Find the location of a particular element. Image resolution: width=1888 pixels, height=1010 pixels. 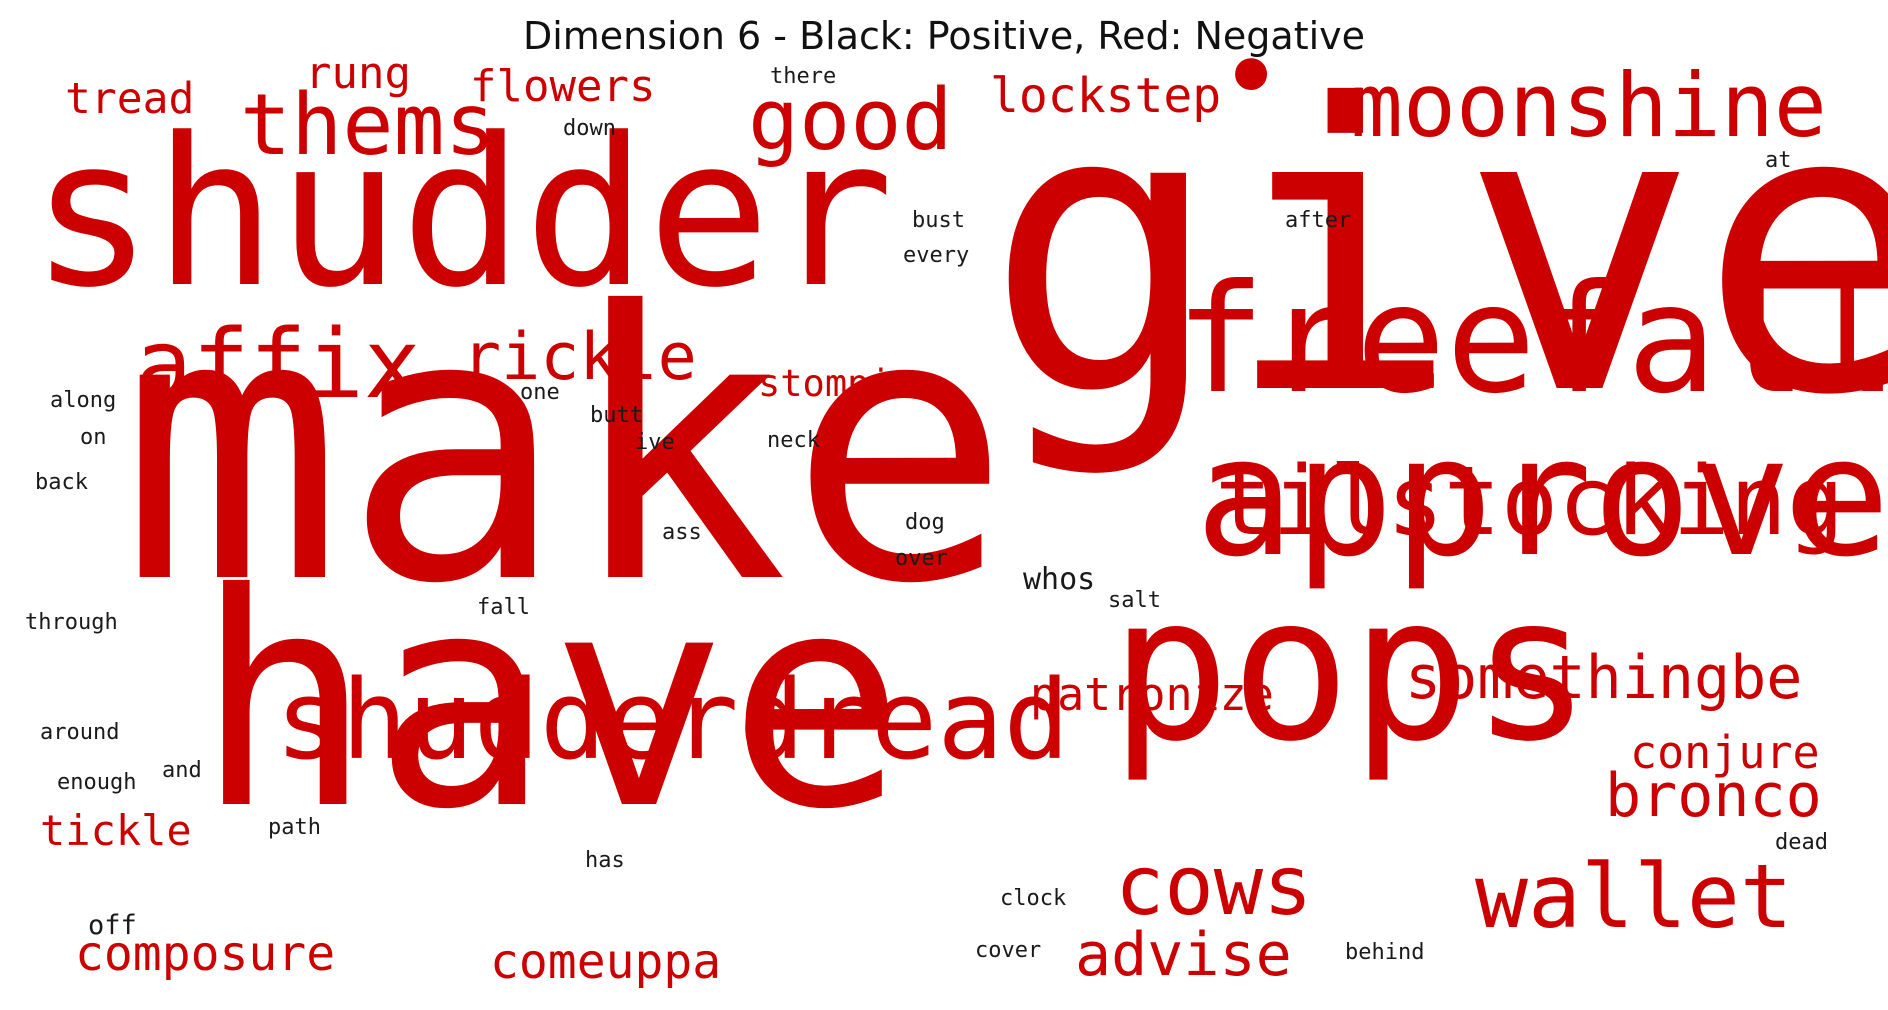

word-negative: freefall is located at coordinates (1531, 340).